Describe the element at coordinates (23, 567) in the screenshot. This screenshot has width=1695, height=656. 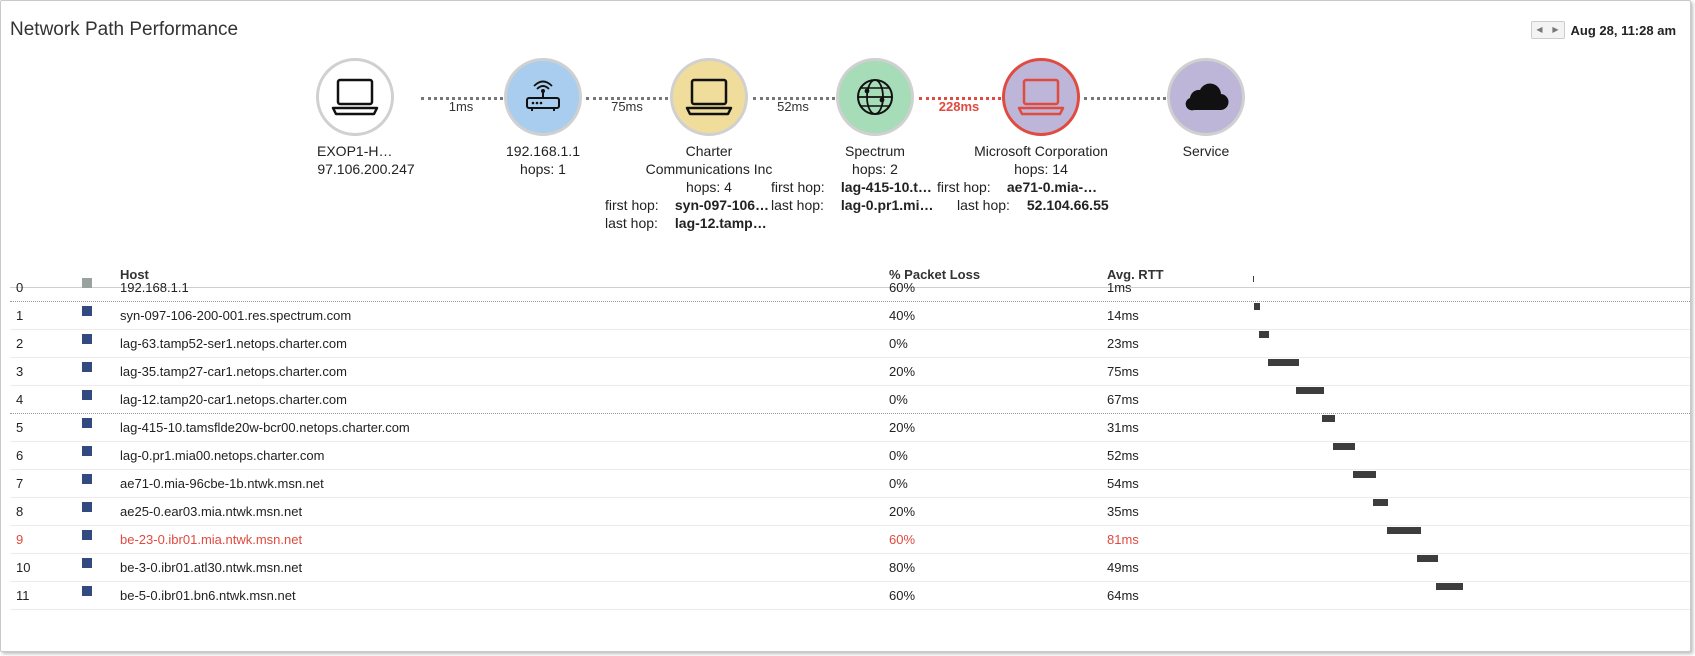
I see `row-index: 10` at that location.